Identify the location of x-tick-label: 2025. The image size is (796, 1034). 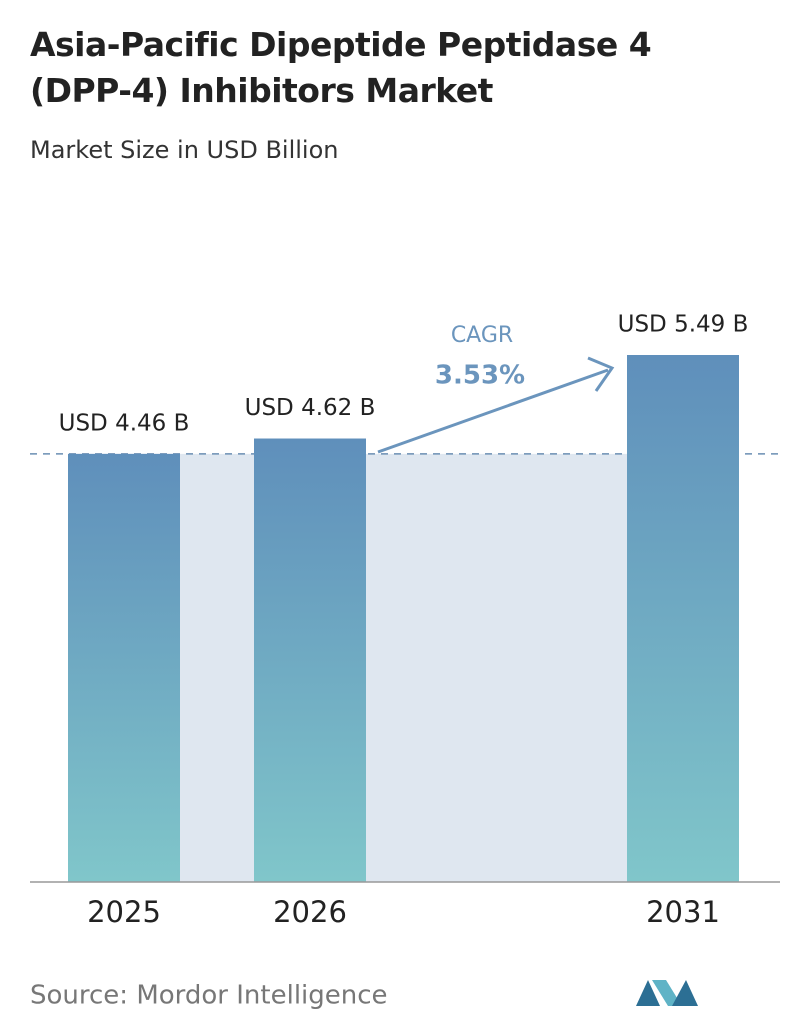
(124, 912).